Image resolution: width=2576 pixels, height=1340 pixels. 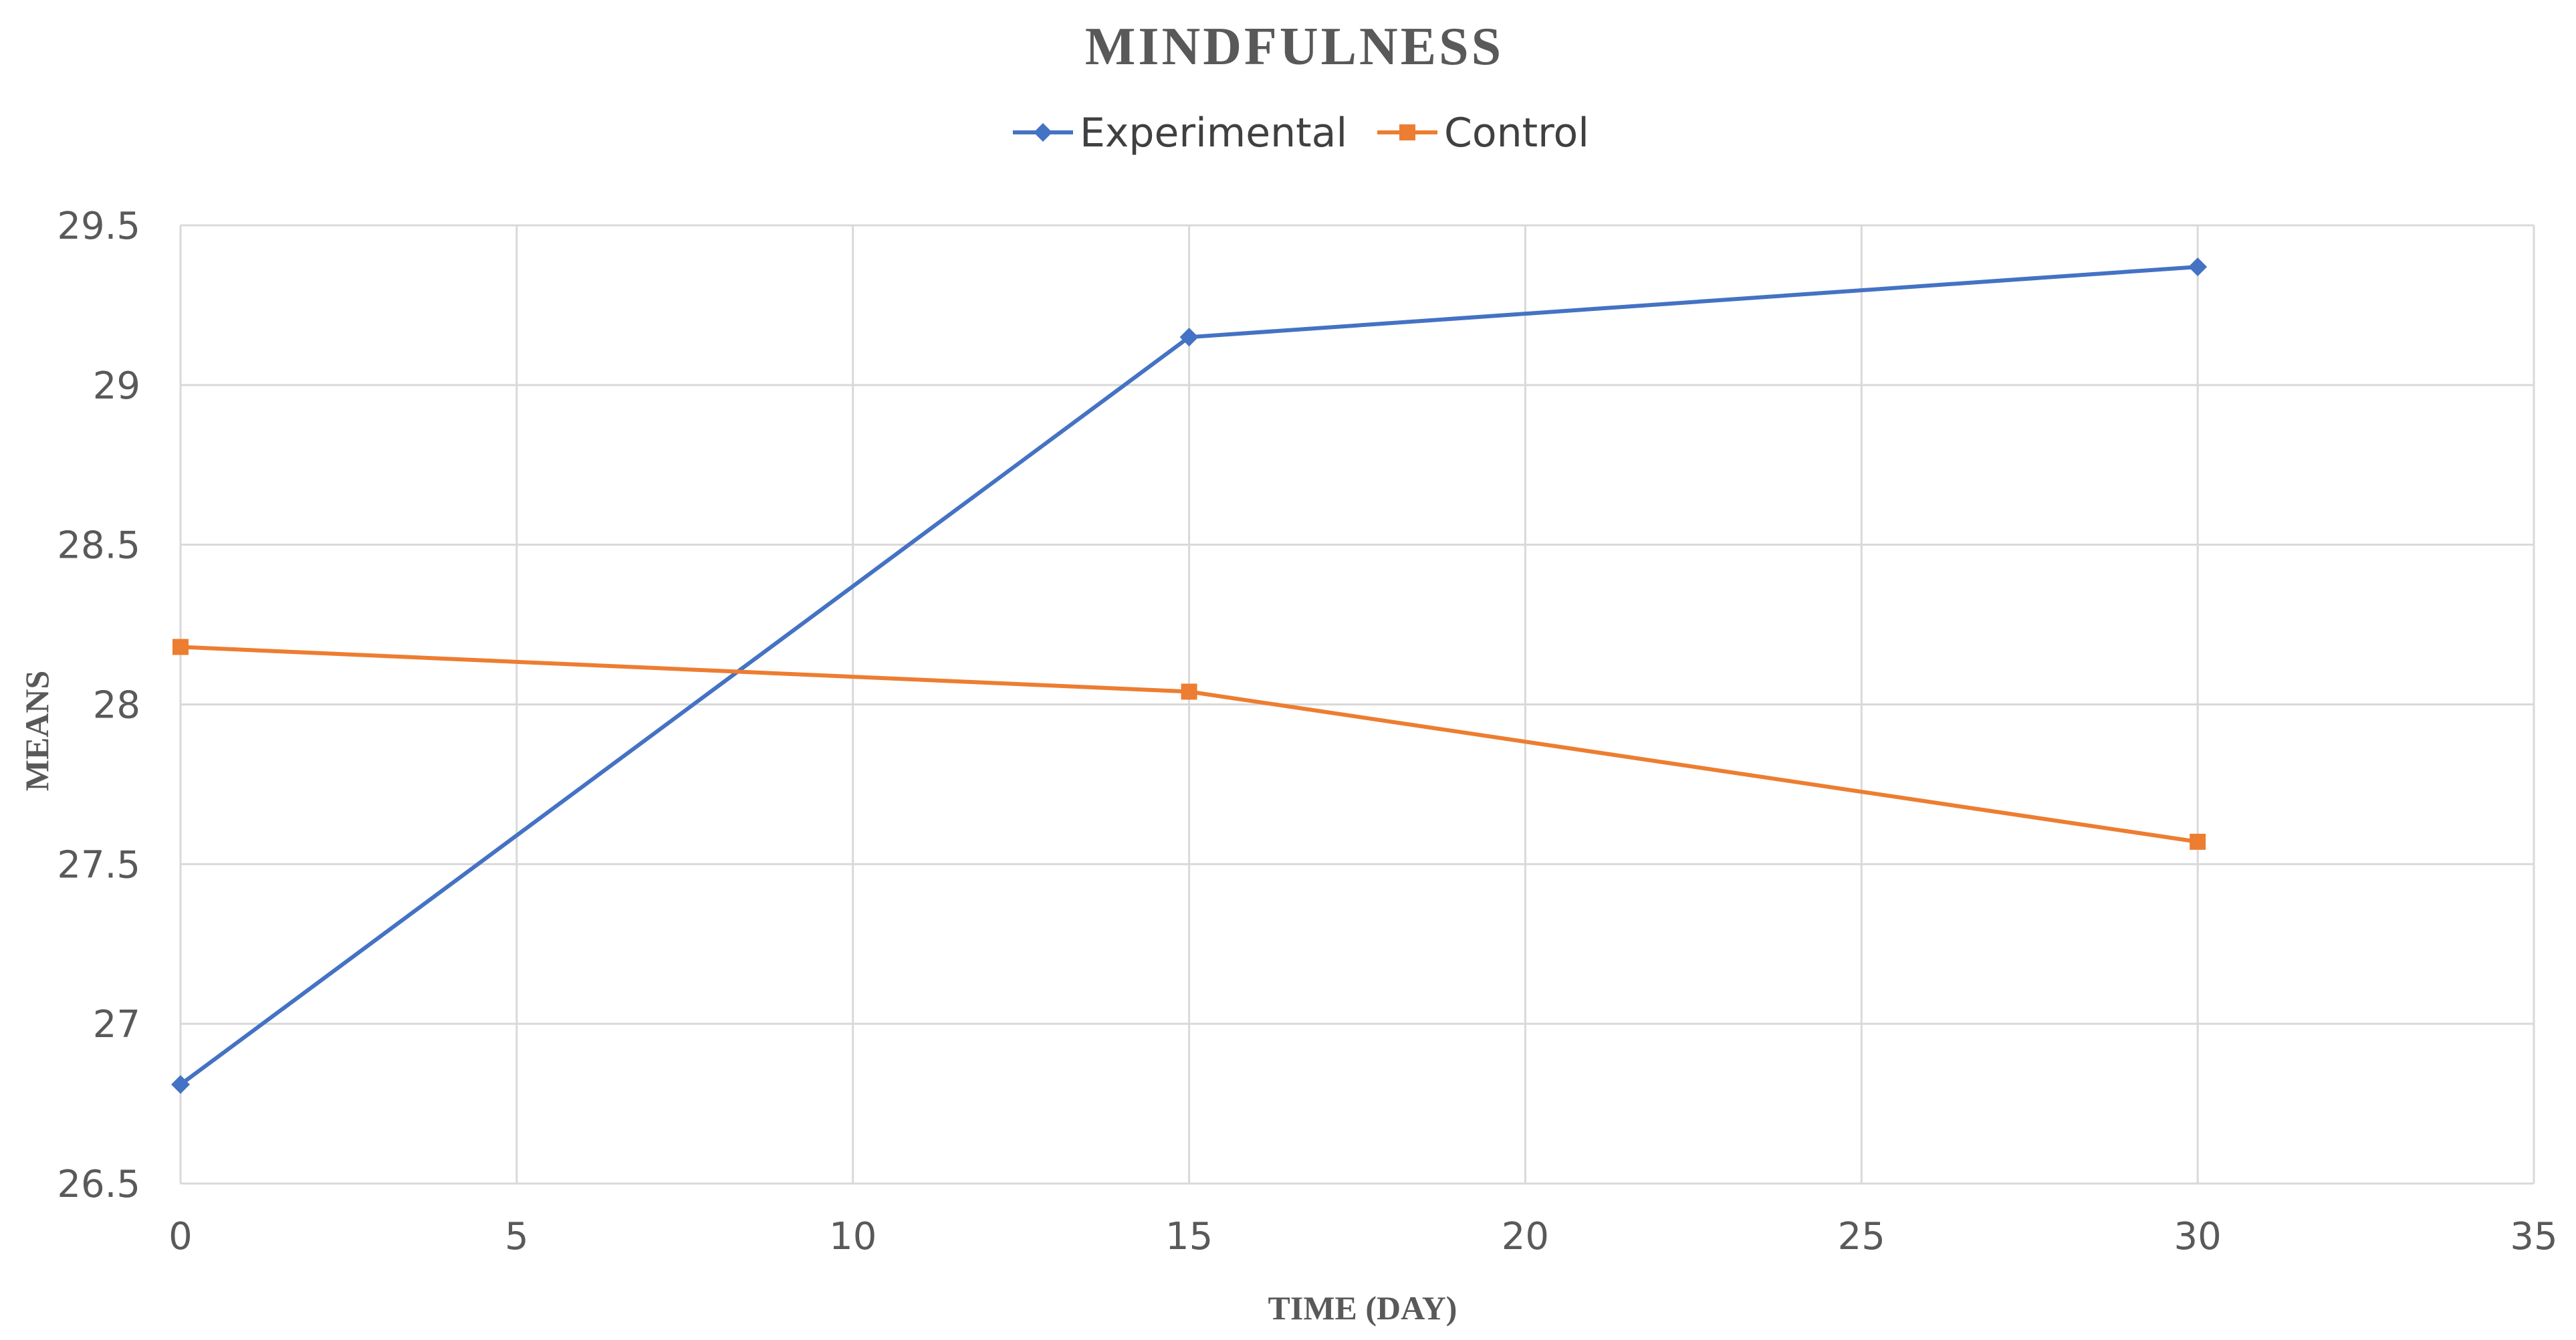 What do you see at coordinates (98, 865) in the screenshot?
I see `y-tick-label: 27.5` at bounding box center [98, 865].